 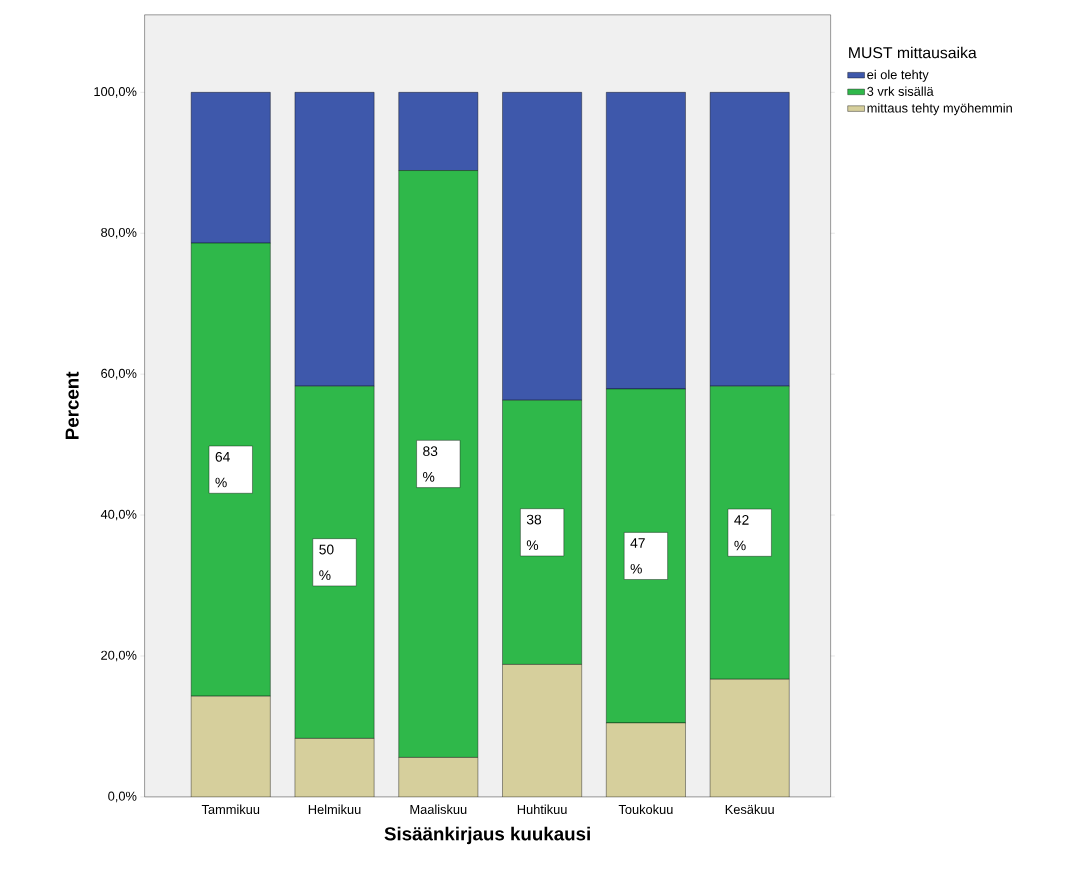 I want to click on data-label: 50 %, so click(x=326, y=562).